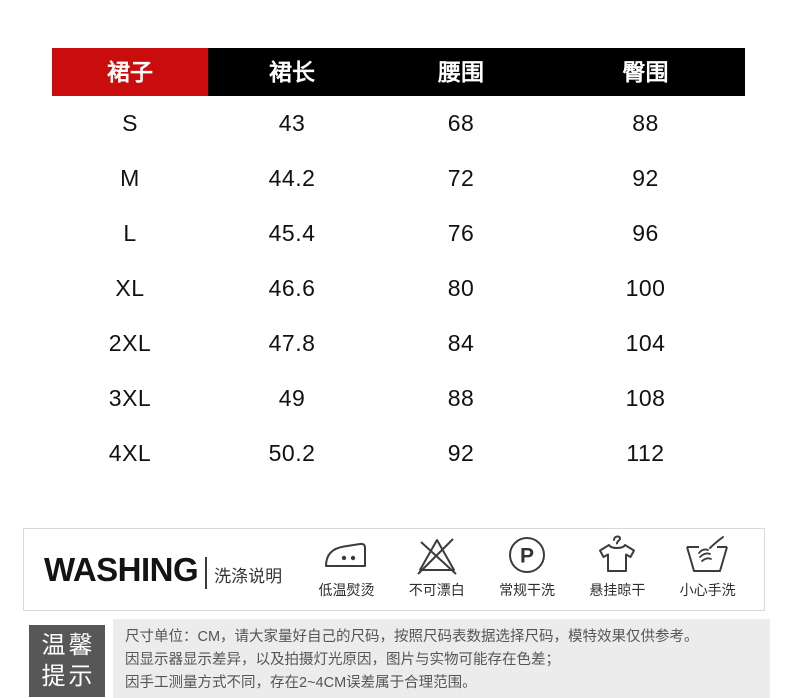  What do you see at coordinates (398, 343) in the screenshot?
I see `table-row: 2XL 47.8 84 104` at bounding box center [398, 343].